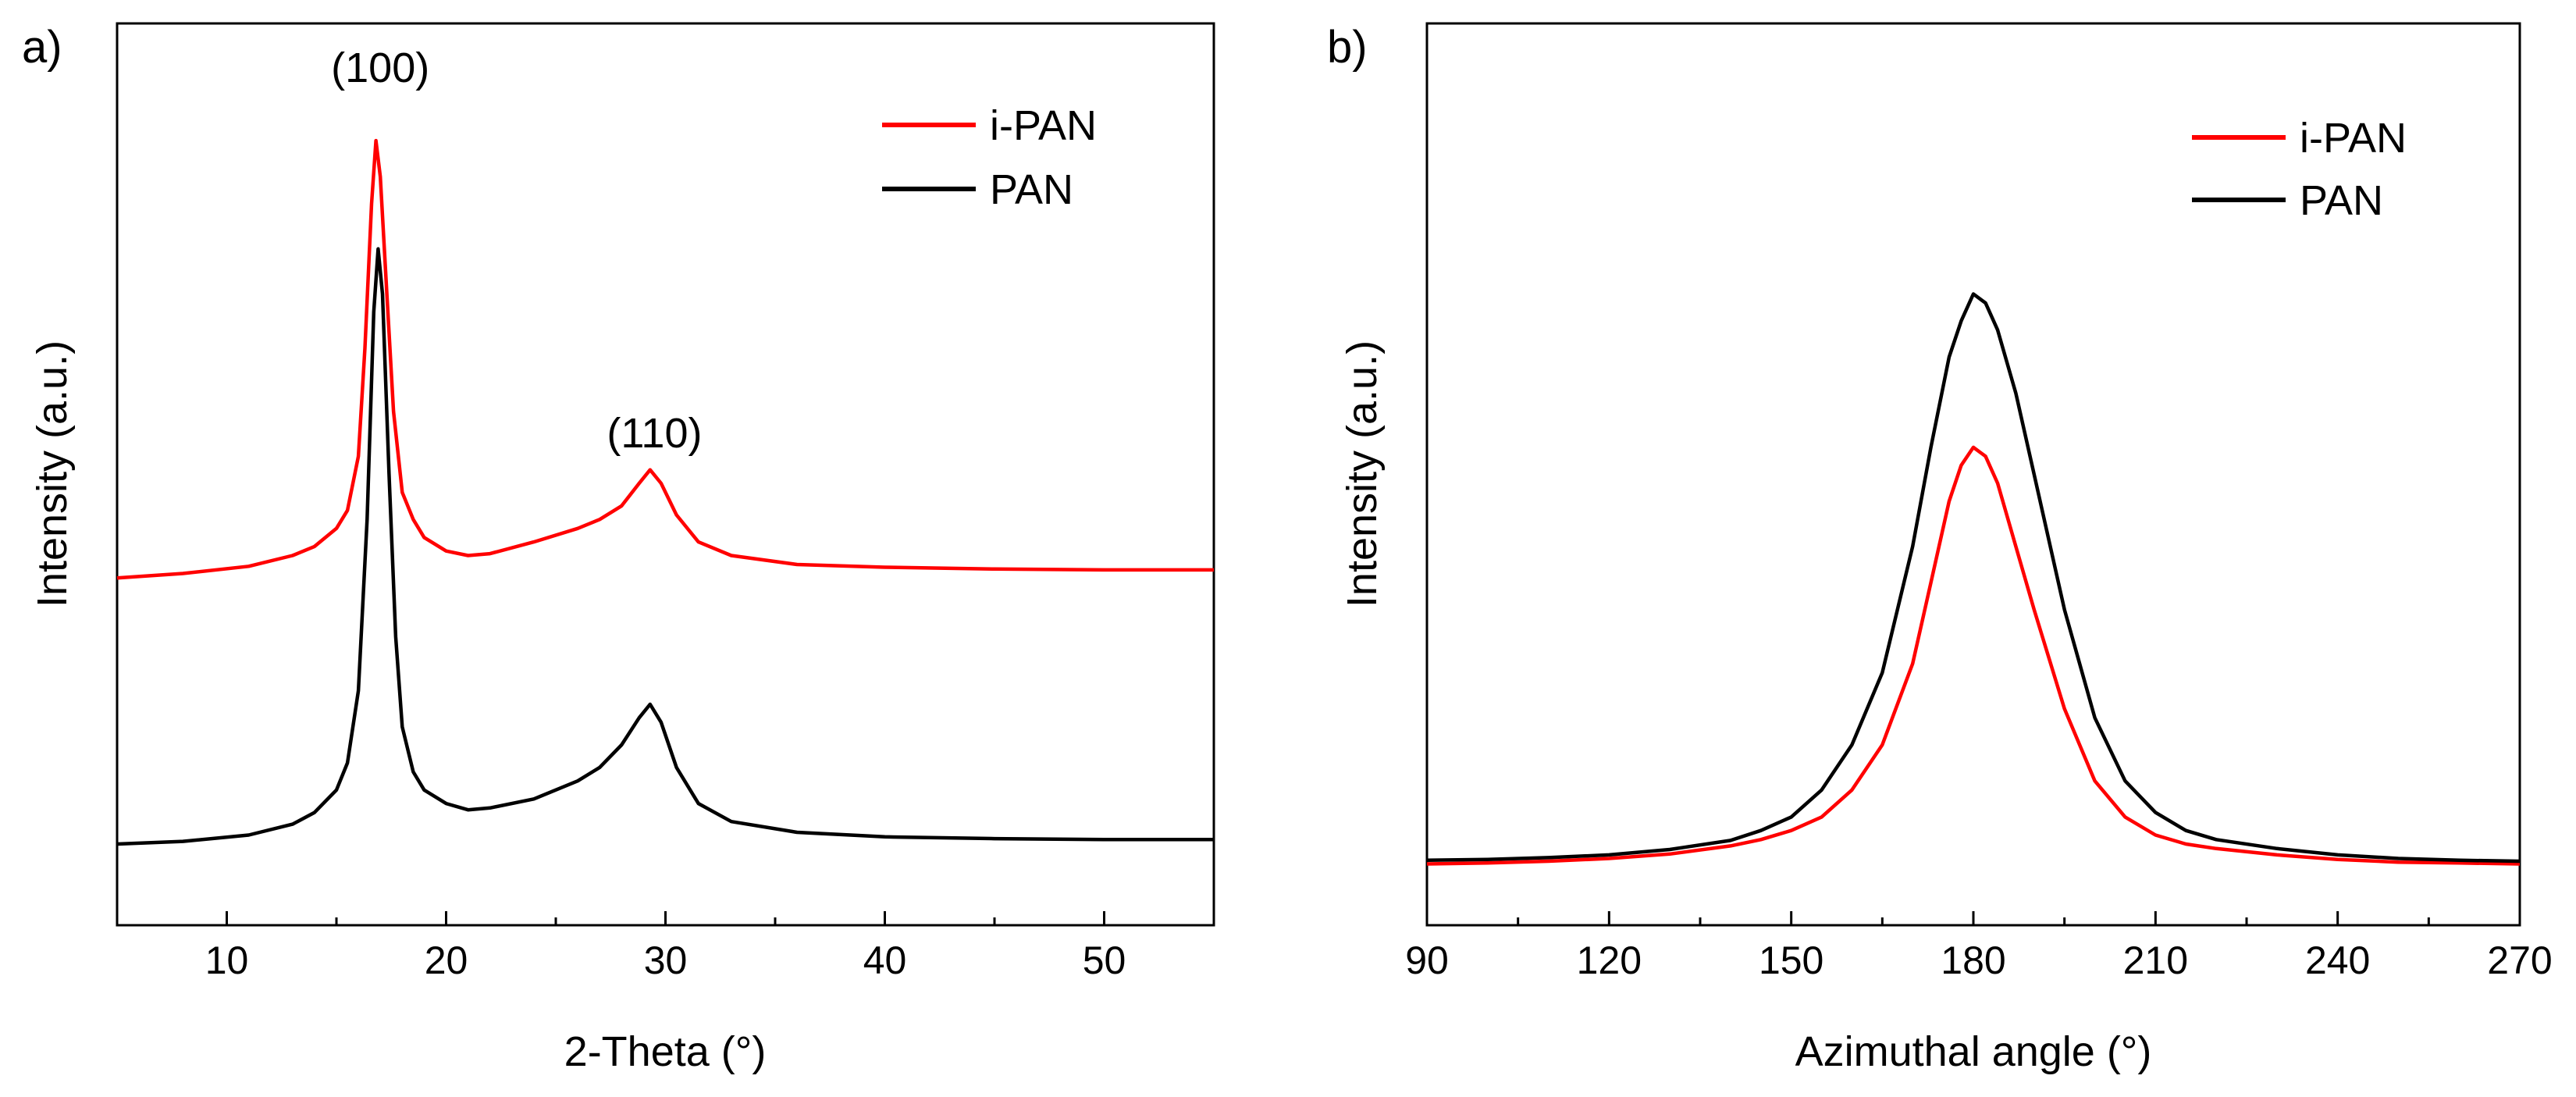 The image size is (2576, 1097). What do you see at coordinates (1362, 473) in the screenshot?
I see `panel-b-y-axis-title: Intensity (a.u.)` at bounding box center [1362, 473].